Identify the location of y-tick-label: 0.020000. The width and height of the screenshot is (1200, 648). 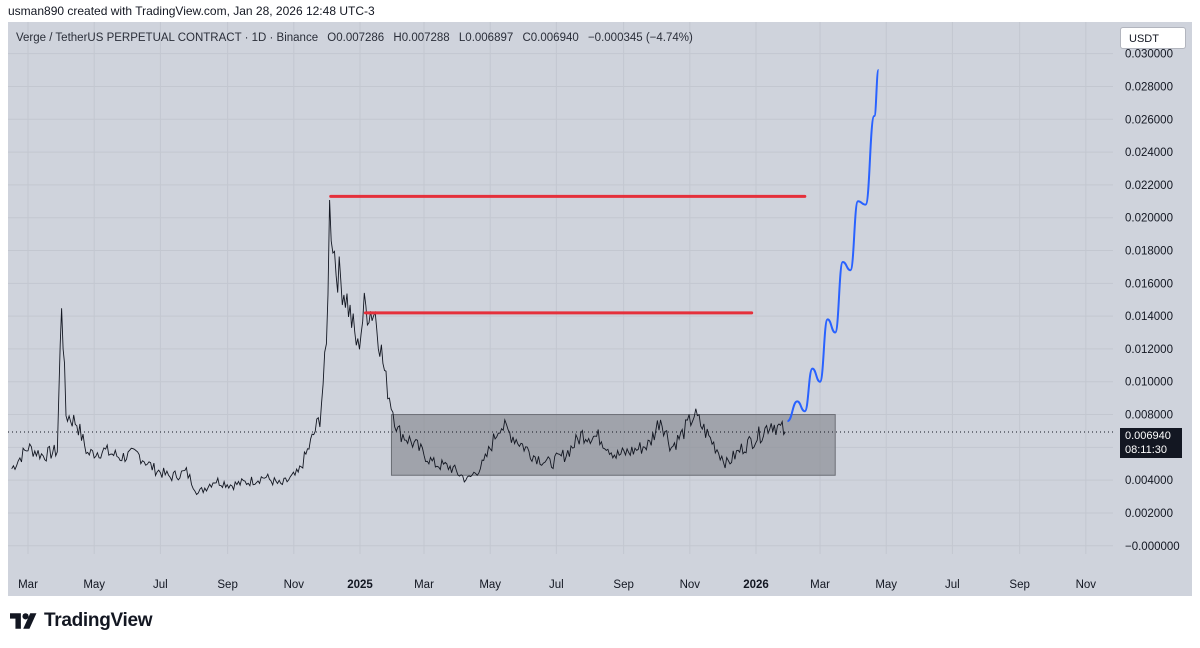
(1149, 219).